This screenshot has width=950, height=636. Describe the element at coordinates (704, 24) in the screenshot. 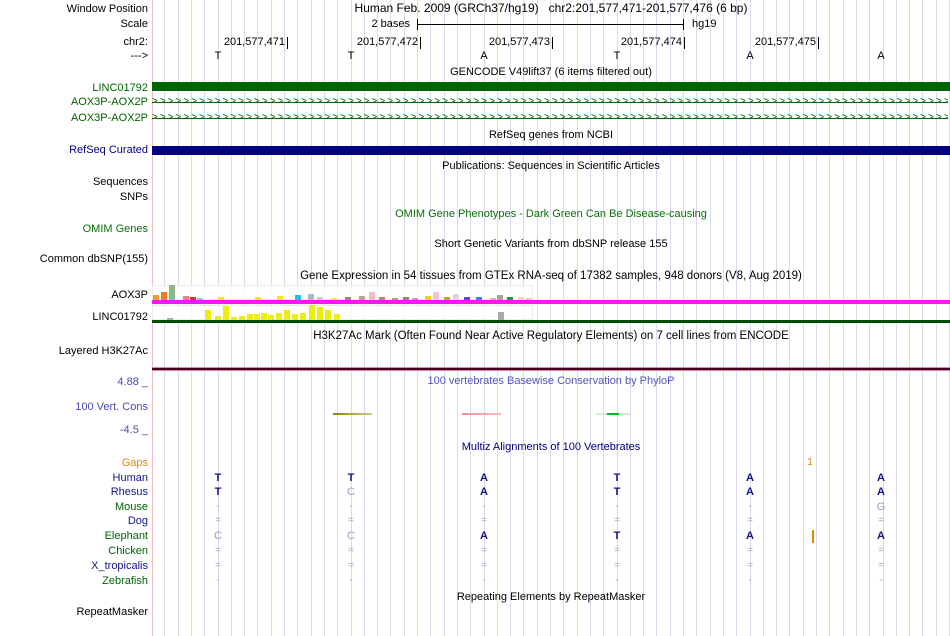

I see `assembly-name: hg19` at that location.